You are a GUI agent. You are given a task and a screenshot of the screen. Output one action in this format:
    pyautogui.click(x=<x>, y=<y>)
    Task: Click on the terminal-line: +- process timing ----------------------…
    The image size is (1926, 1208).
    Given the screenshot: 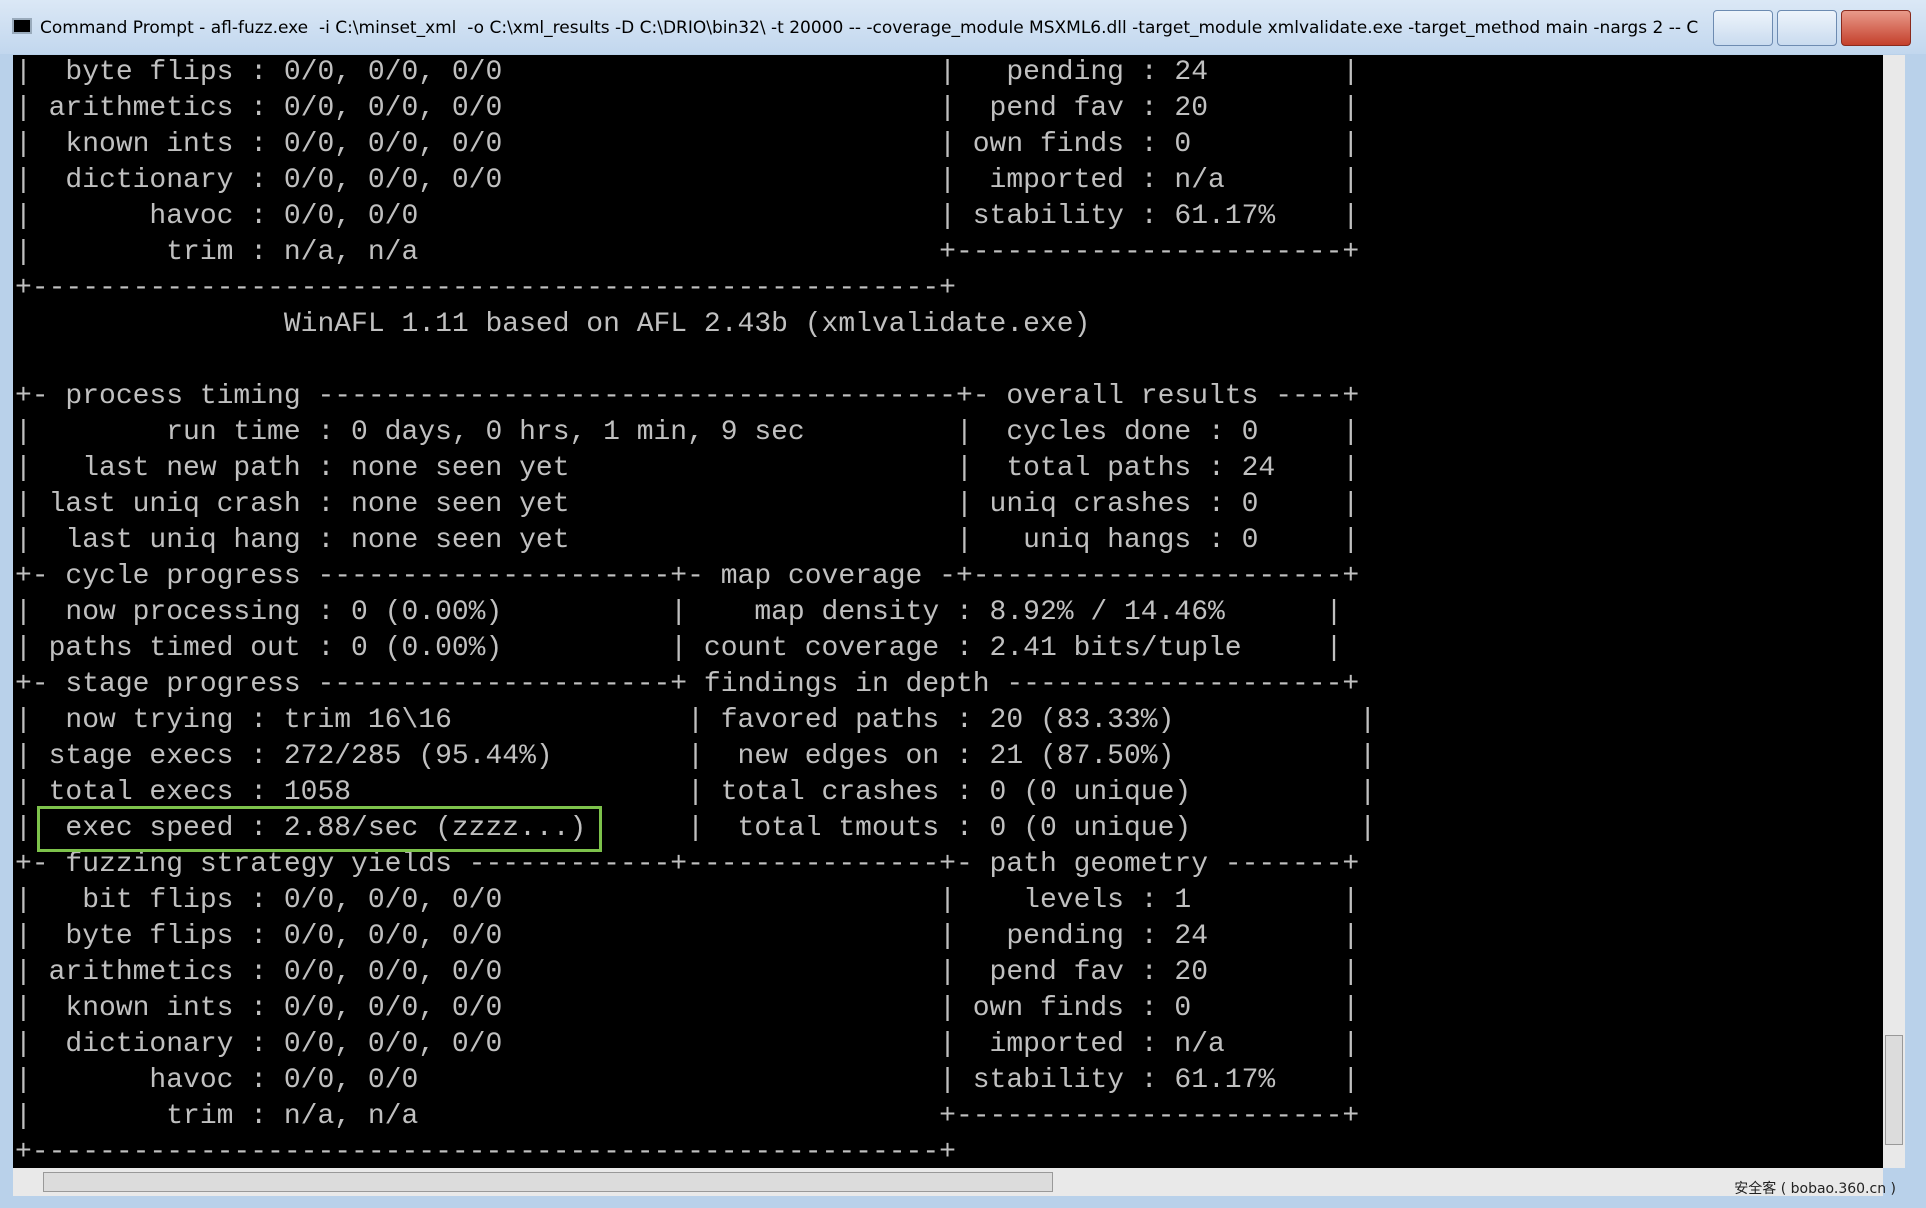 What is the action you would take?
    pyautogui.click(x=687, y=396)
    